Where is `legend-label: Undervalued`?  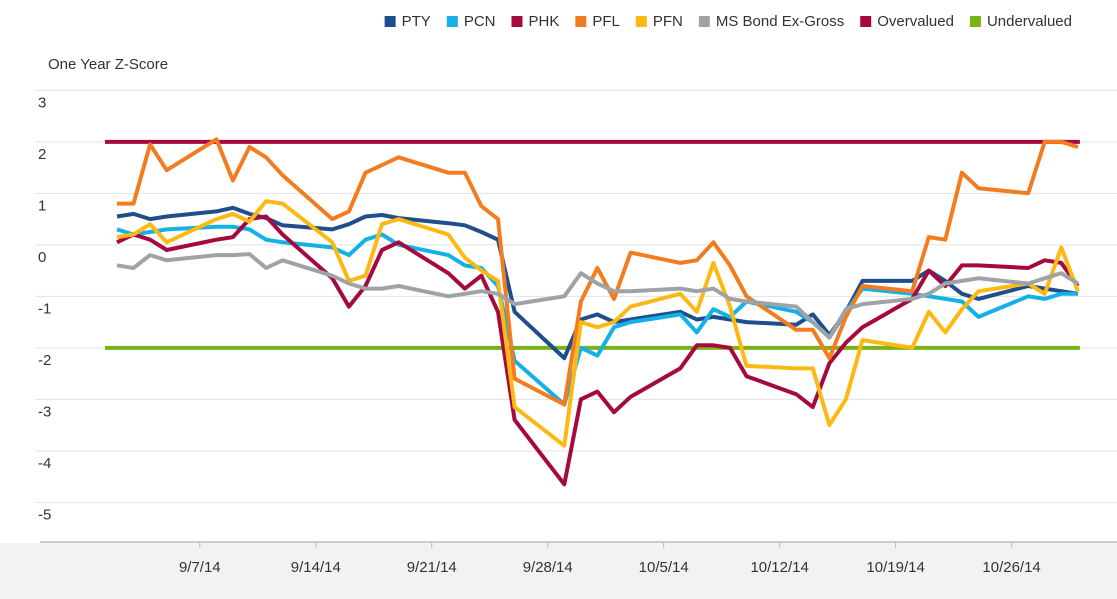 legend-label: Undervalued is located at coordinates (1029, 21).